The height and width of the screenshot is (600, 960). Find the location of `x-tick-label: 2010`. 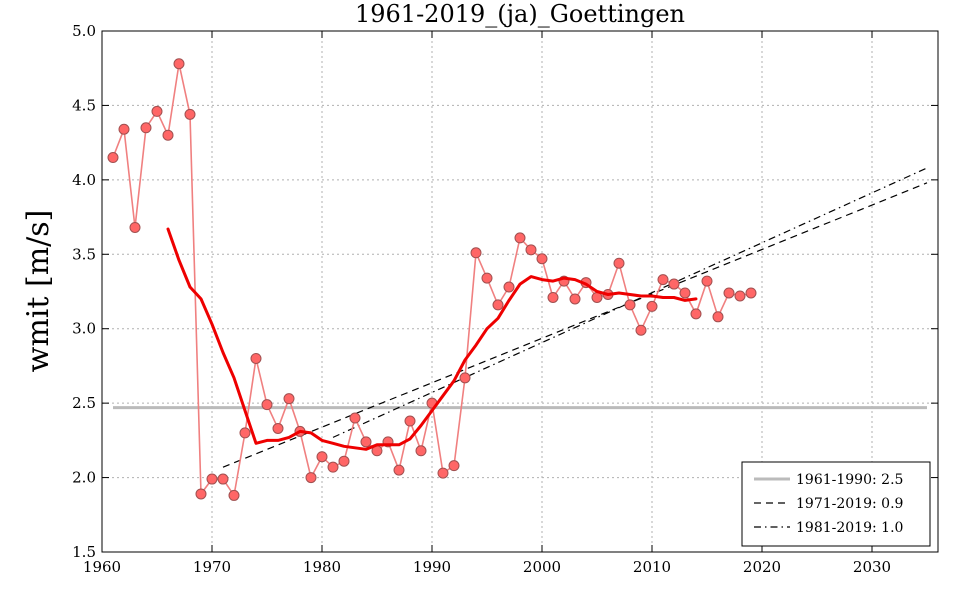

x-tick-label: 2010 is located at coordinates (652, 567).